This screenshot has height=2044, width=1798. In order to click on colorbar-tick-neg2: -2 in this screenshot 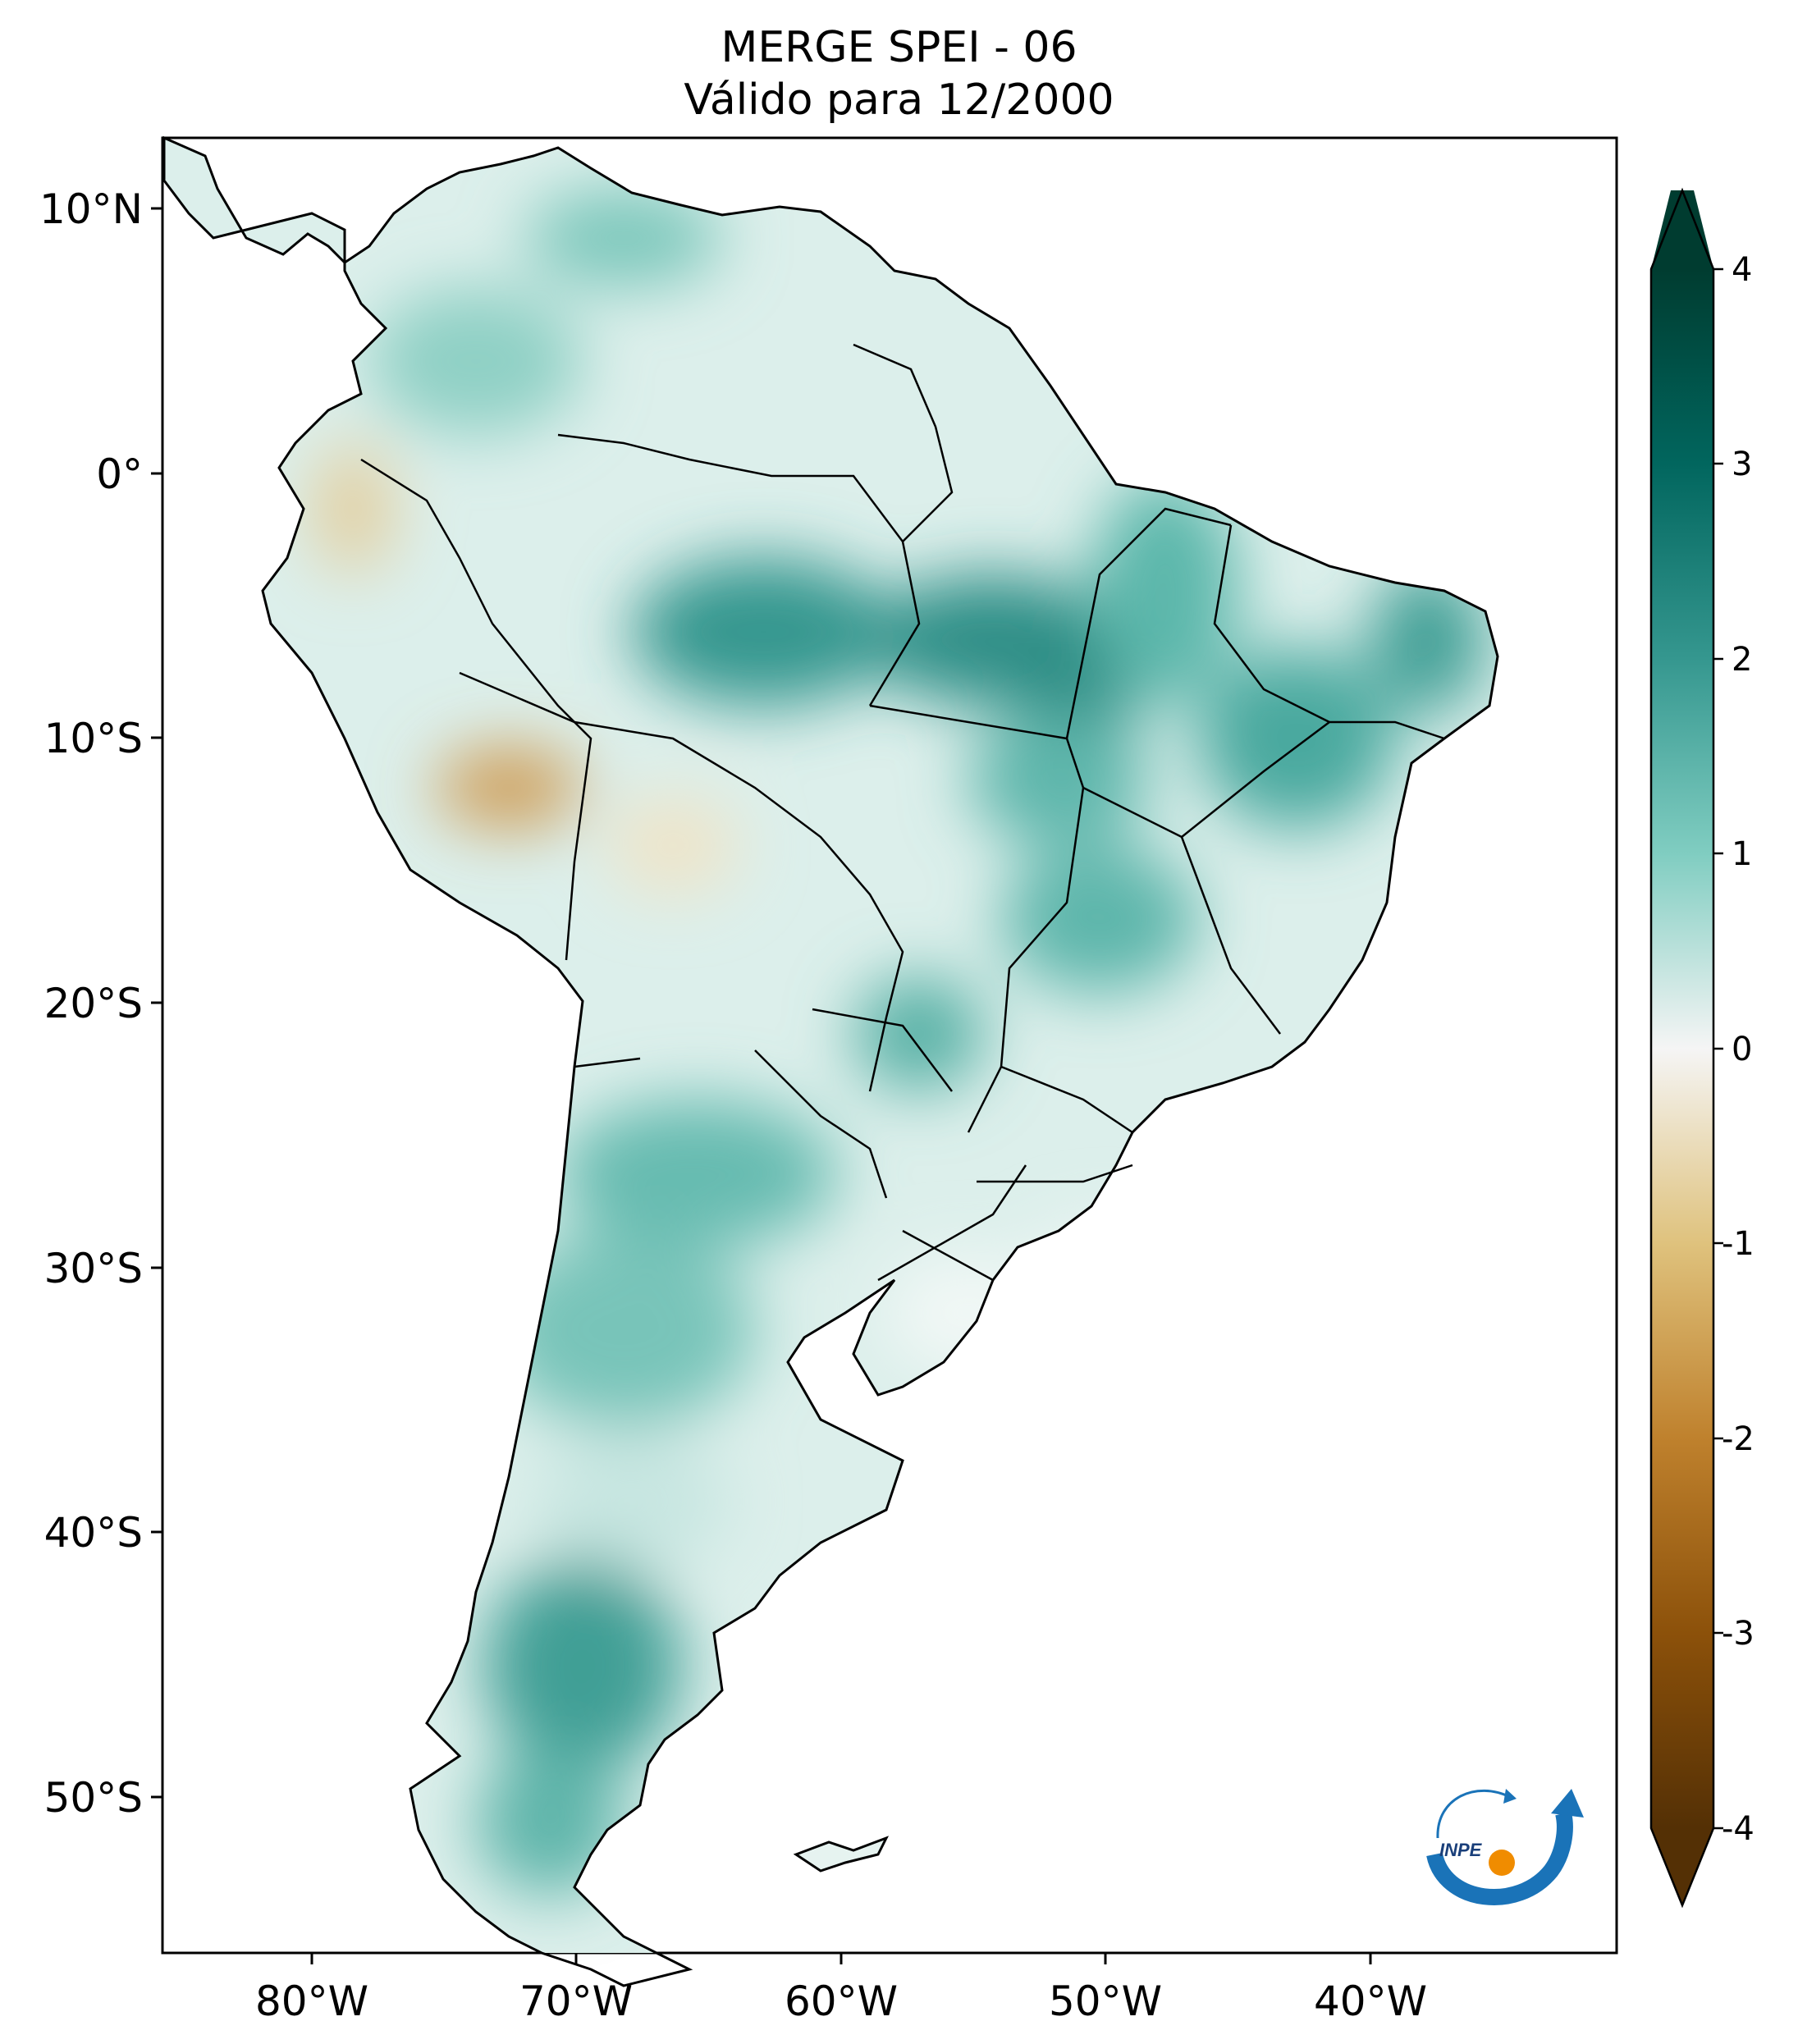, I will do `click(1738, 1439)`.